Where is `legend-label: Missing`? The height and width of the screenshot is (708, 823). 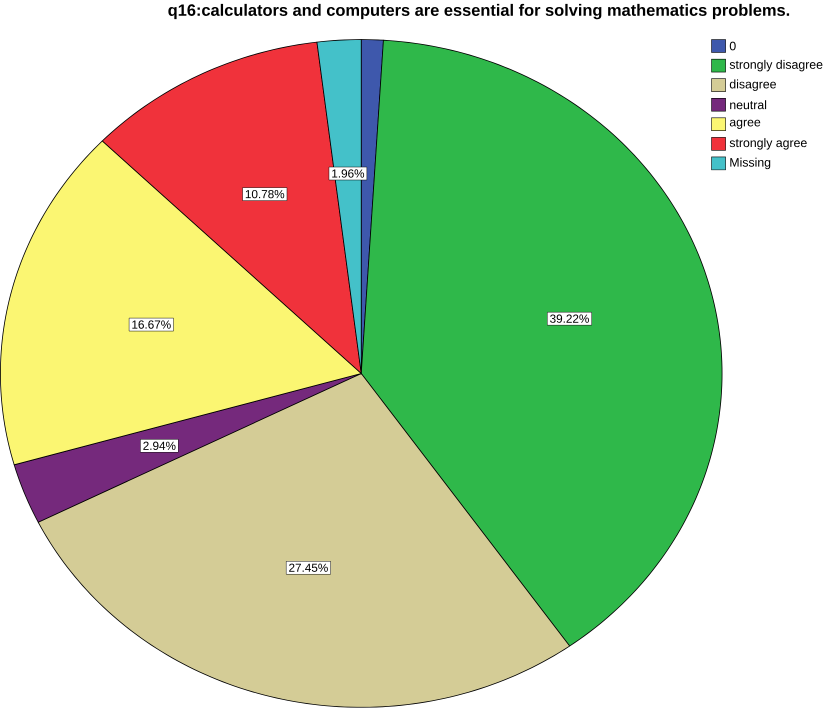 legend-label: Missing is located at coordinates (750, 164).